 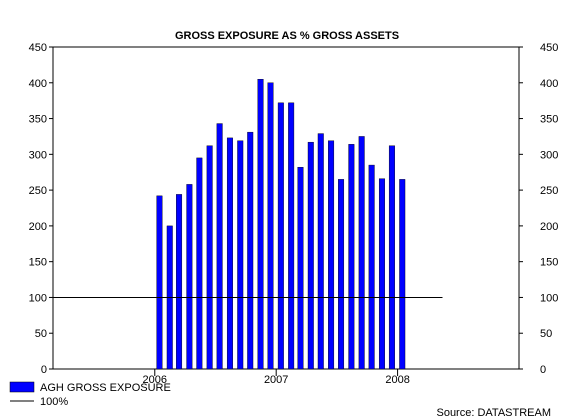 I want to click on y-tick-label-left: 400, so click(x=38, y=84).